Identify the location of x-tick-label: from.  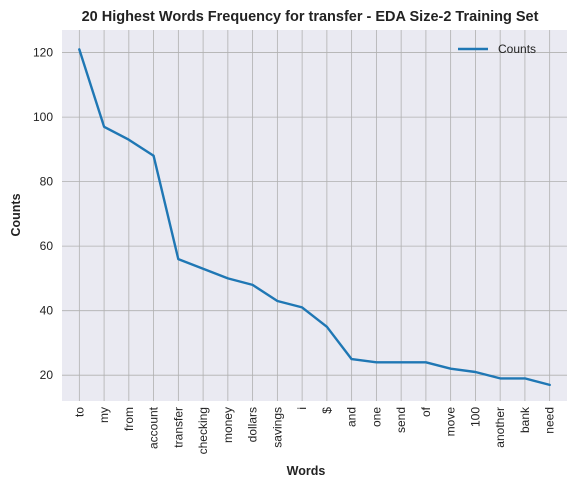
(129, 419).